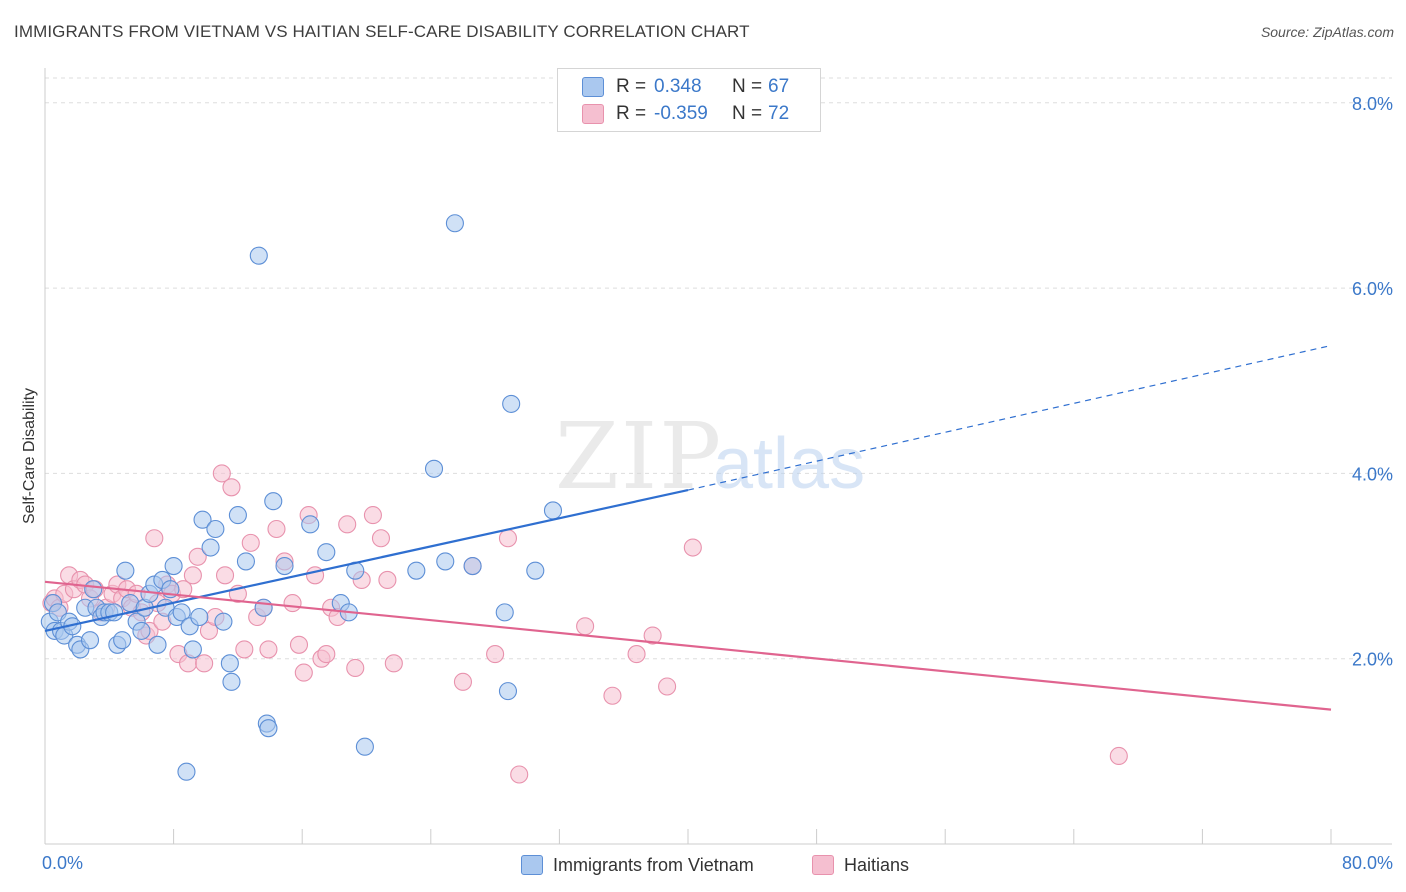 The image size is (1406, 892). I want to click on x-tick-label-min: 0.0%, so click(62, 863).